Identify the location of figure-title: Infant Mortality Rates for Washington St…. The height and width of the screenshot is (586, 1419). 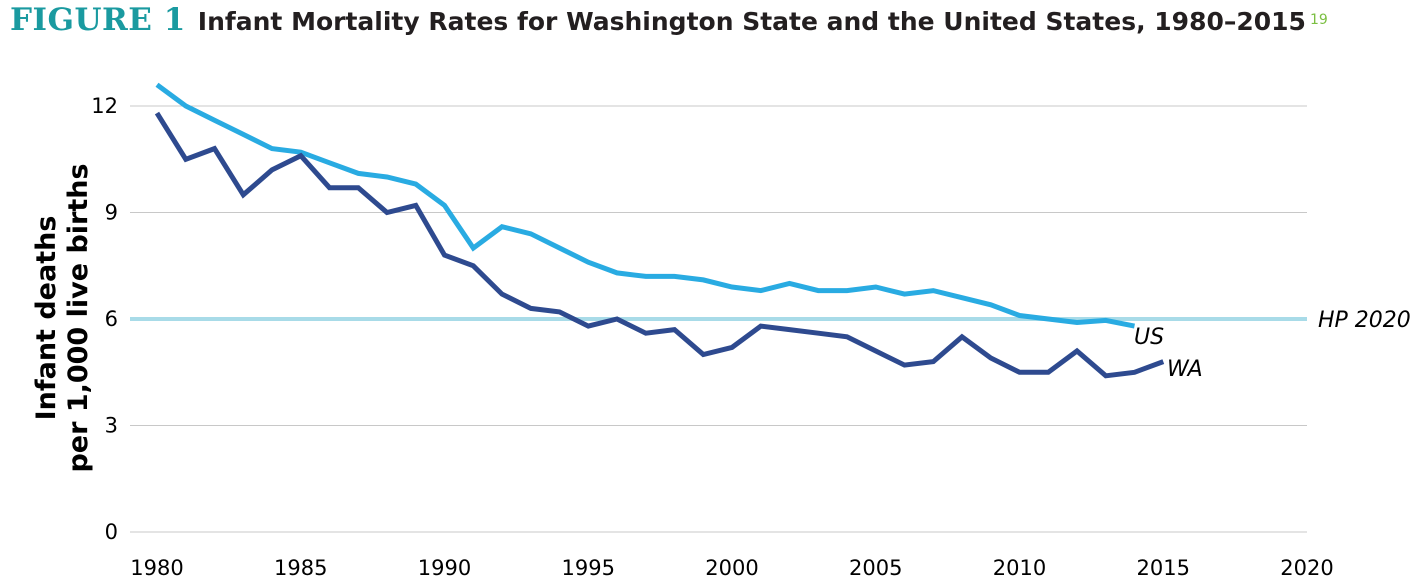
(751, 21).